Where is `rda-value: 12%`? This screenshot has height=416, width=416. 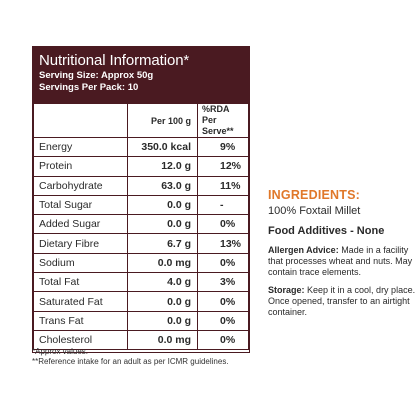
rda-value: 12% is located at coordinates (223, 166).